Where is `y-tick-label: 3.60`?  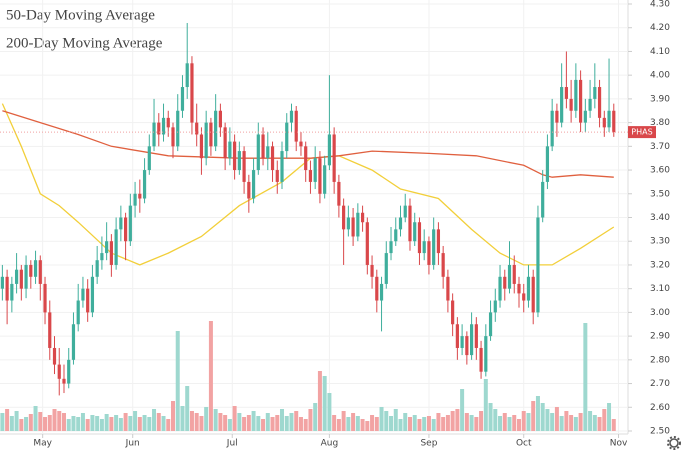 y-tick-label: 3.60 is located at coordinates (660, 171).